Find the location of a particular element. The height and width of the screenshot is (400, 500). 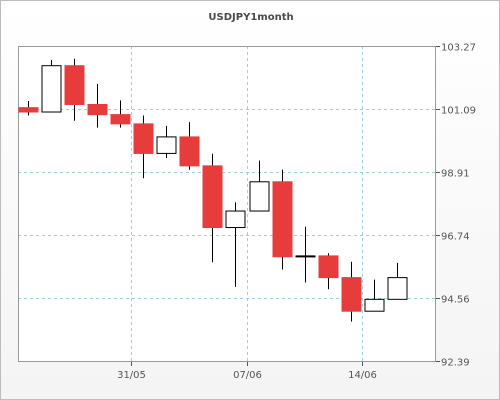

x-tick-label: 07/06 is located at coordinates (247, 375).